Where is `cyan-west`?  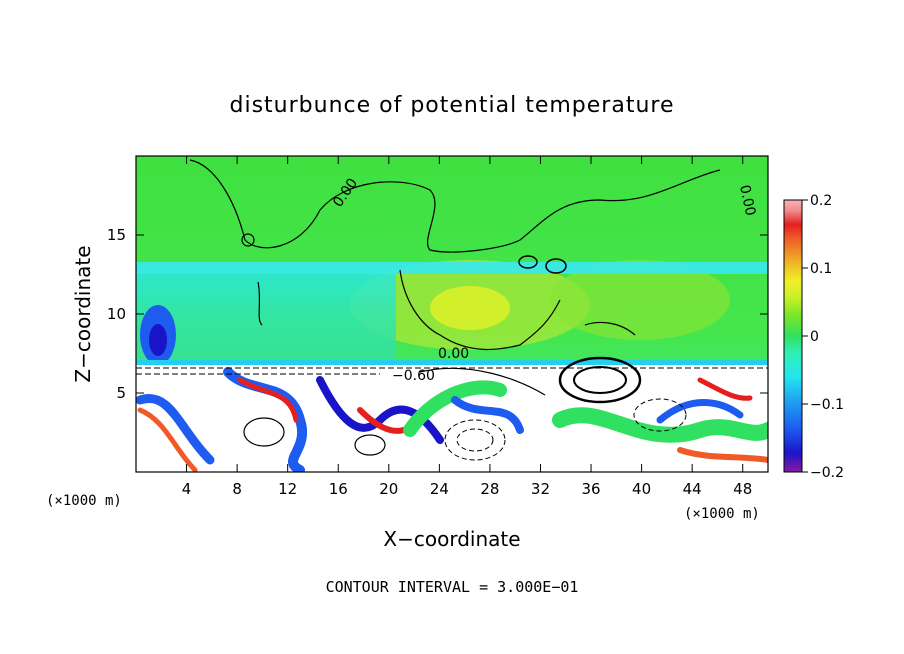 cyan-west is located at coordinates (266, 317).